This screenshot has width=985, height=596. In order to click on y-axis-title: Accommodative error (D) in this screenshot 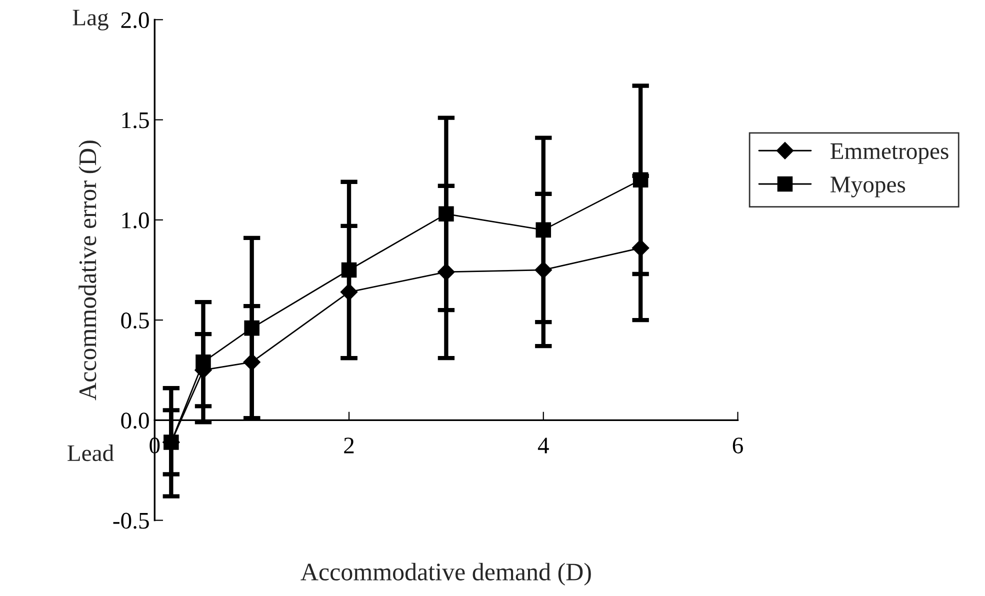, I will do `click(90, 270)`.